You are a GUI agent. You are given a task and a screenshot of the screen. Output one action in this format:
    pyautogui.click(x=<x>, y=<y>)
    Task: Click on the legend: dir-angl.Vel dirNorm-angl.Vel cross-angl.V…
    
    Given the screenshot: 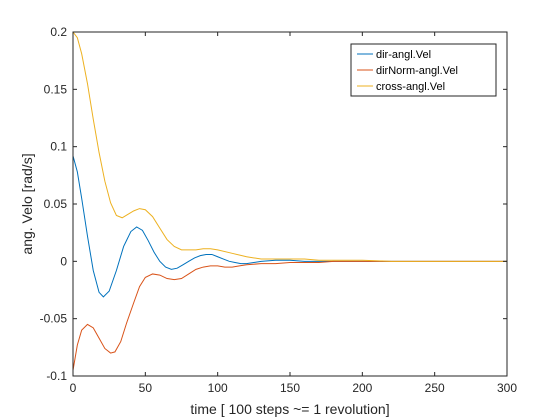 What is the action you would take?
    pyautogui.click(x=423, y=70)
    